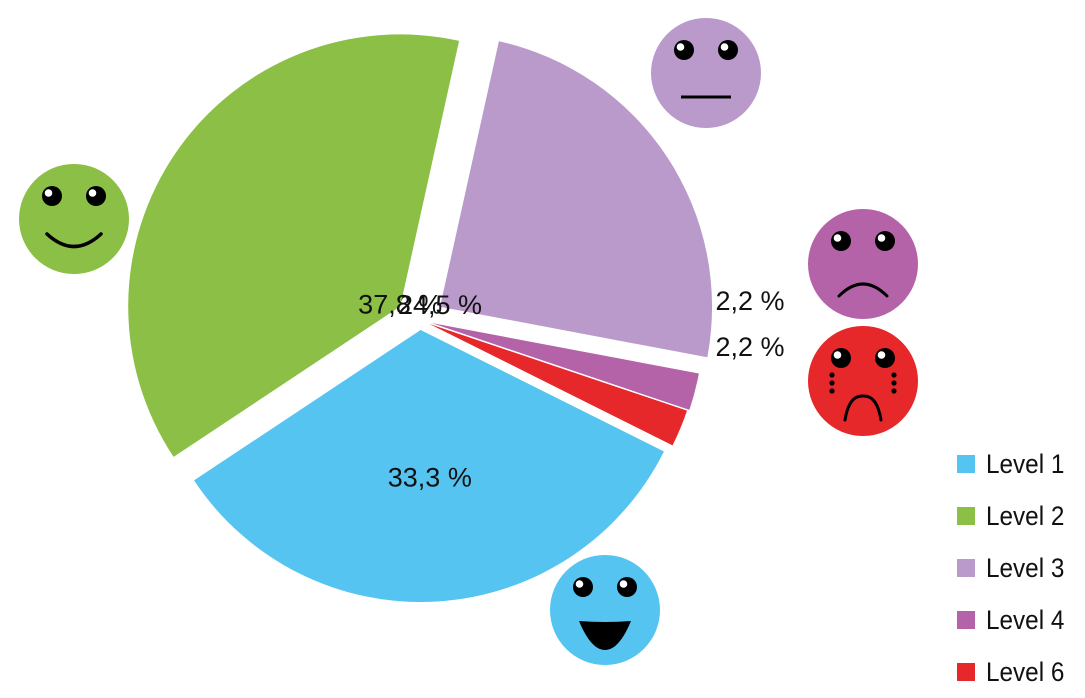 The width and height of the screenshot is (1085, 698). Describe the element at coordinates (430, 477) in the screenshot. I see `value-label-level-1: 33,3 %` at that location.